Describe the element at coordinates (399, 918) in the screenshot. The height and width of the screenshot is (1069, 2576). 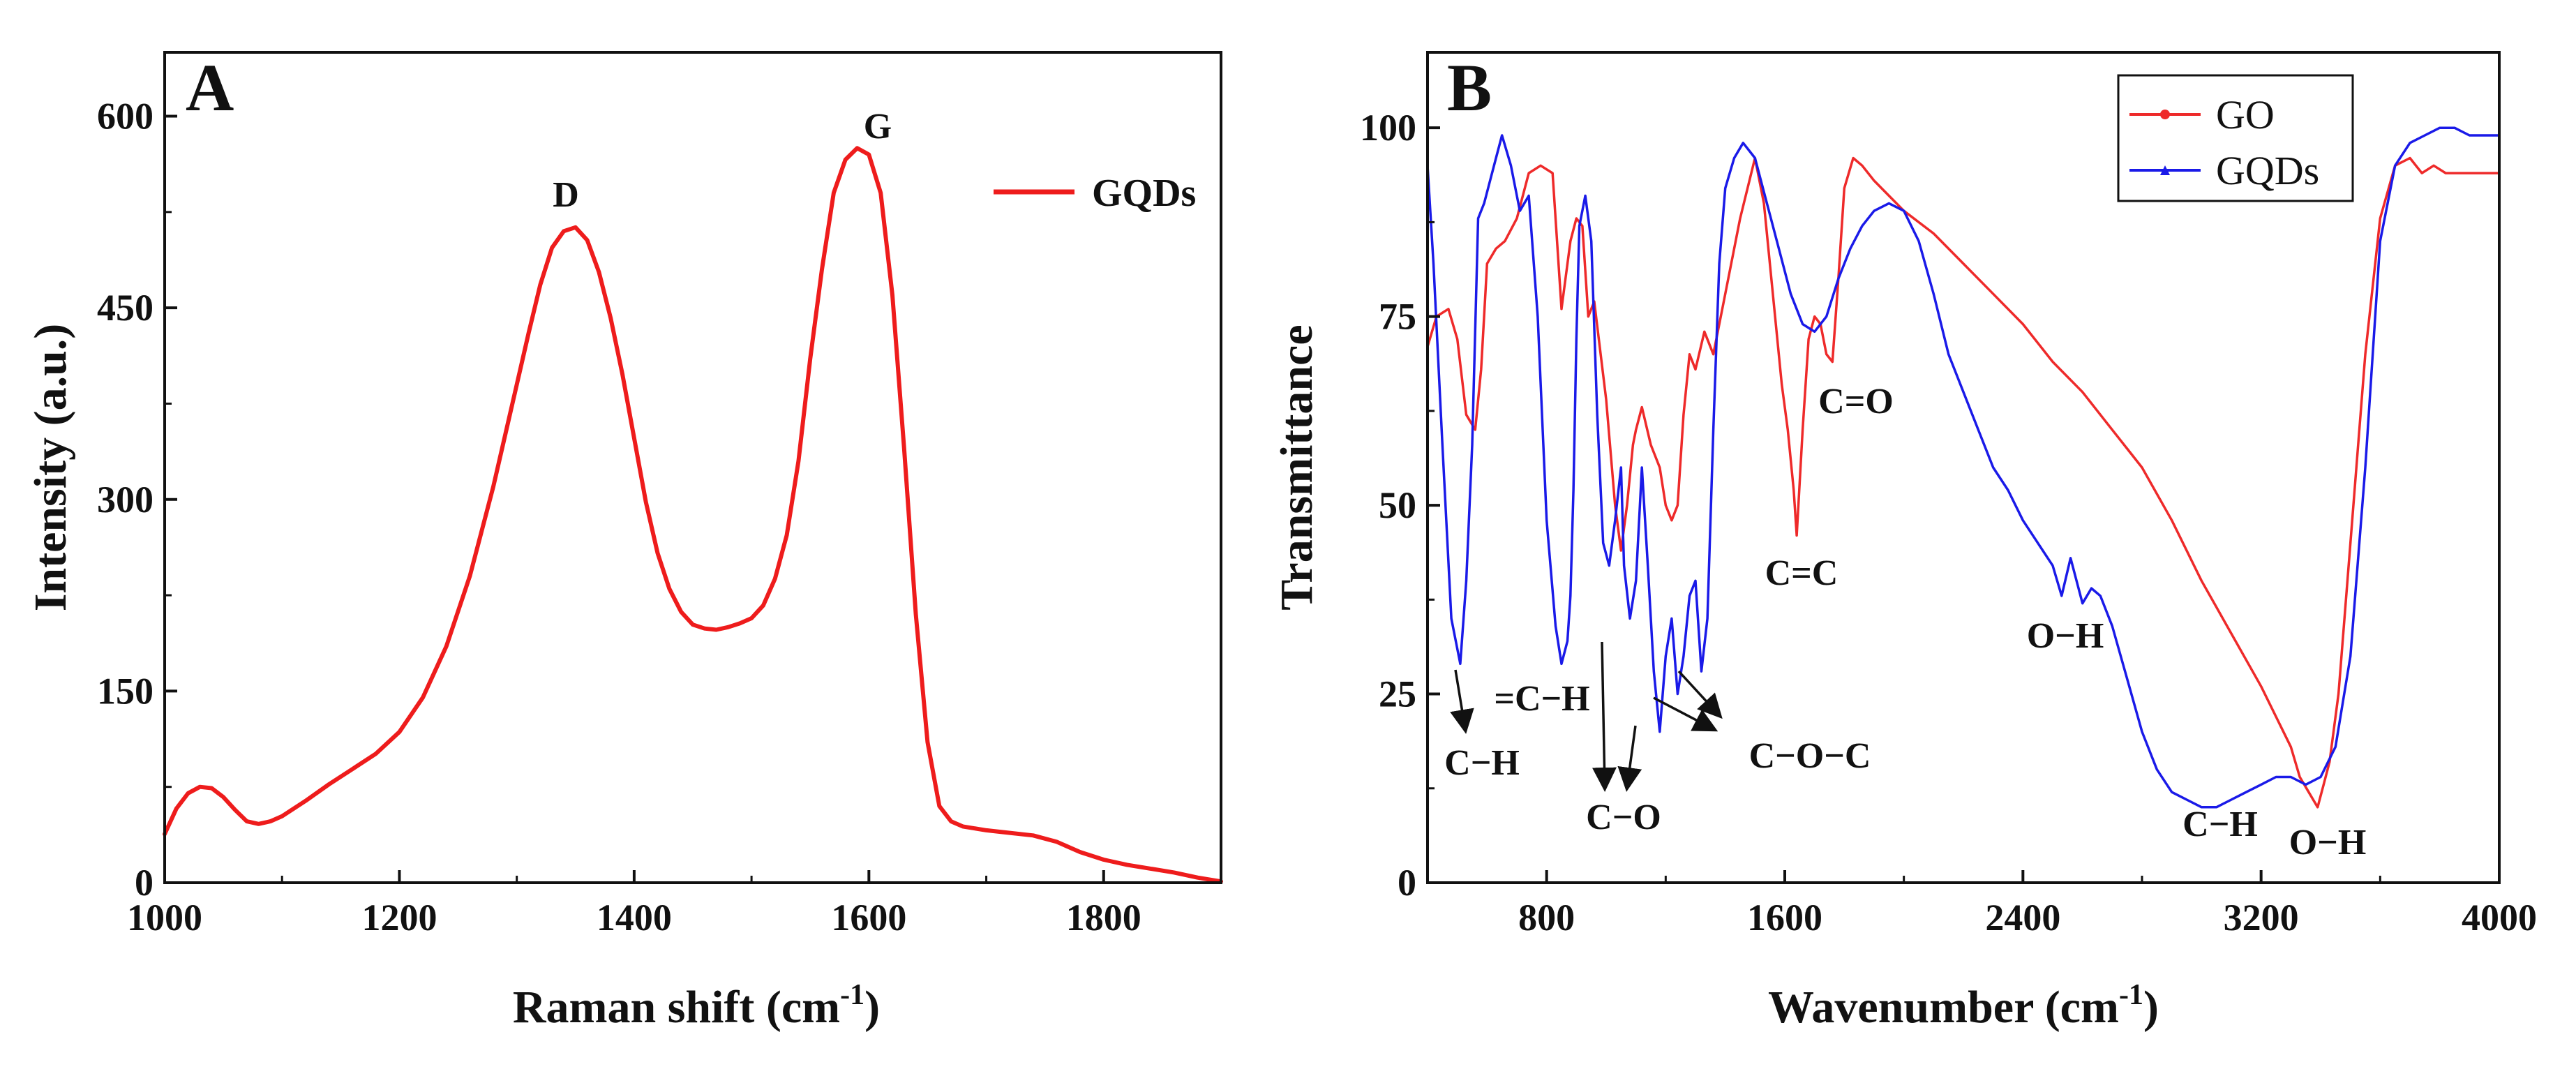
I see `x-tick-label: 1200` at that location.